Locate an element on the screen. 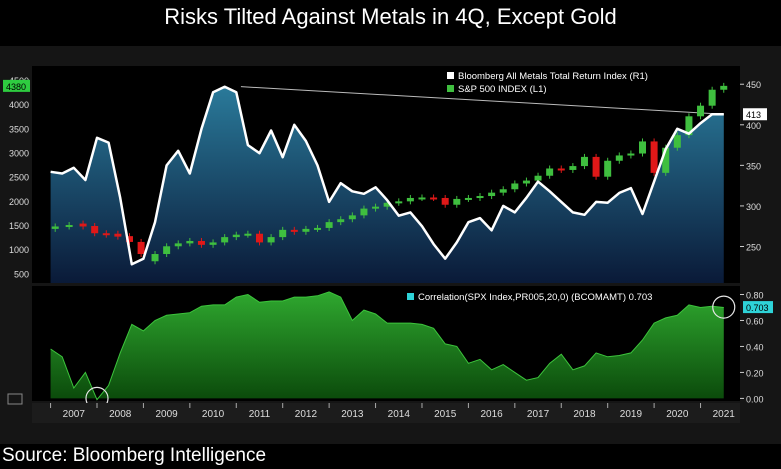  corr-axis-current-label: 0.703 is located at coordinates (757, 308).